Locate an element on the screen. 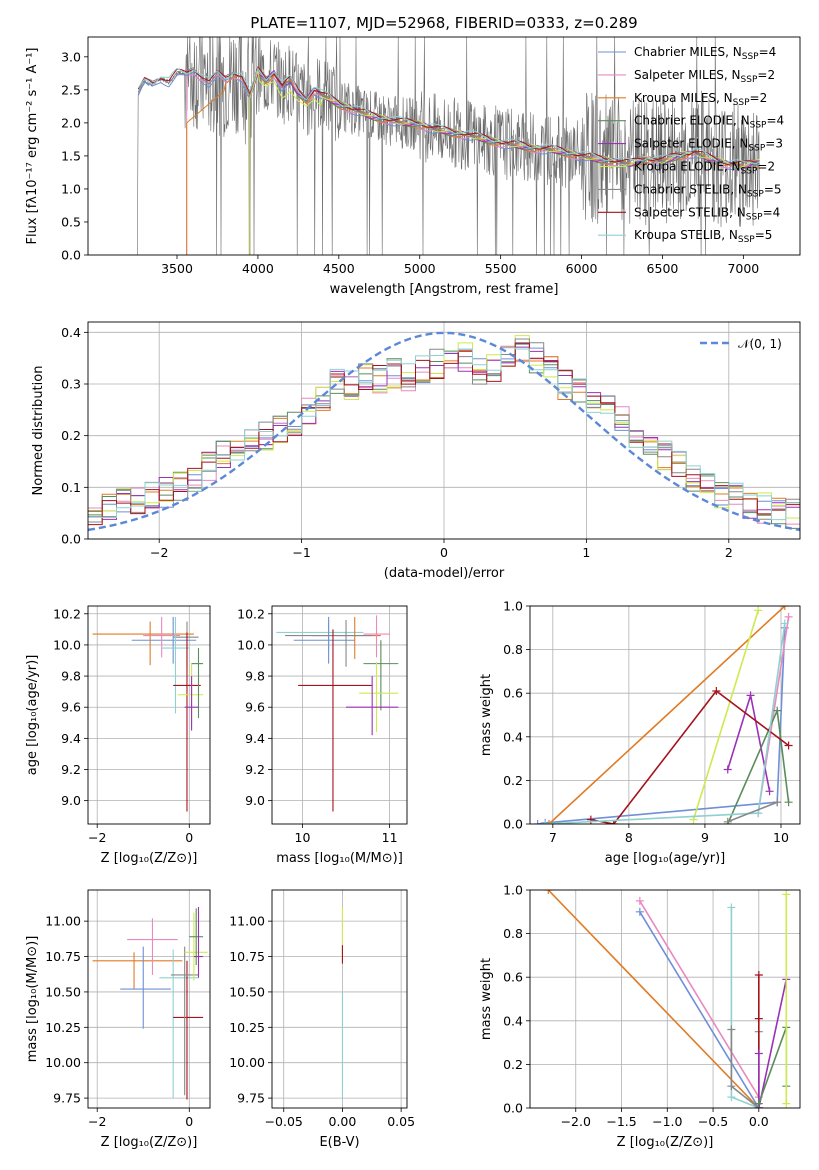 The width and height of the screenshot is (819, 1170). model-salpeter-elodie is located at coordinates (504, 162).